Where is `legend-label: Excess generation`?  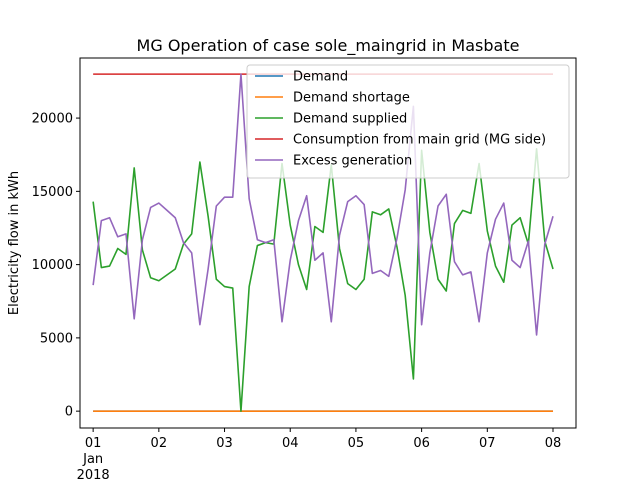 legend-label: Excess generation is located at coordinates (352, 161).